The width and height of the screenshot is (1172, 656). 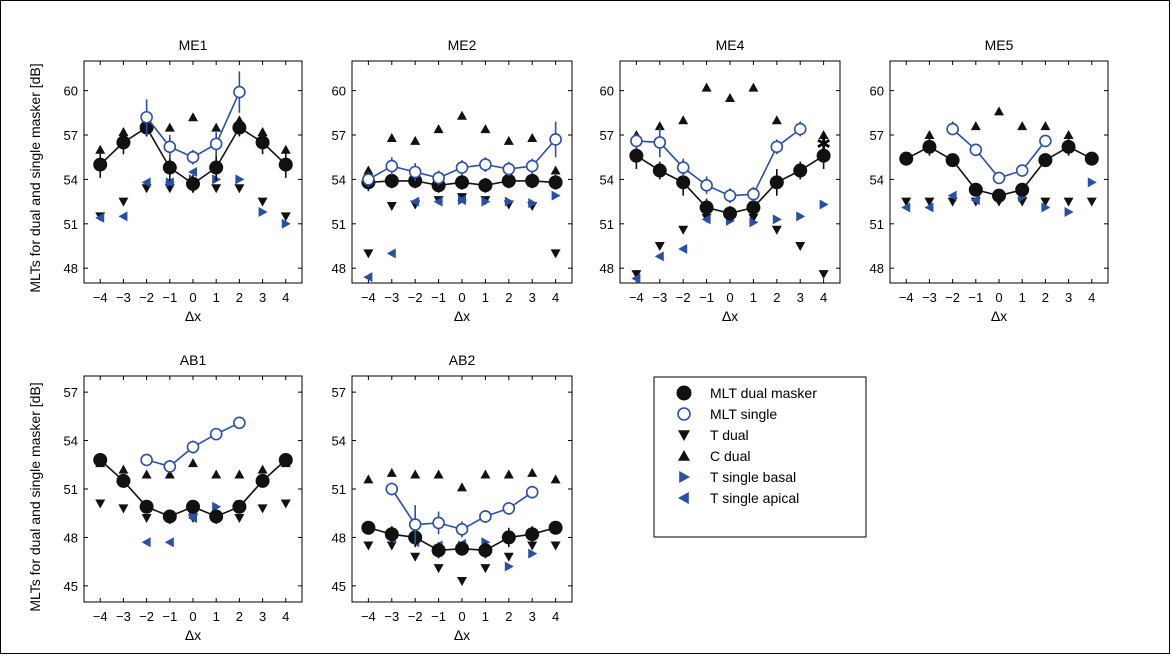 What do you see at coordinates (607, 224) in the screenshot?
I see `y-tick-label: 51` at bounding box center [607, 224].